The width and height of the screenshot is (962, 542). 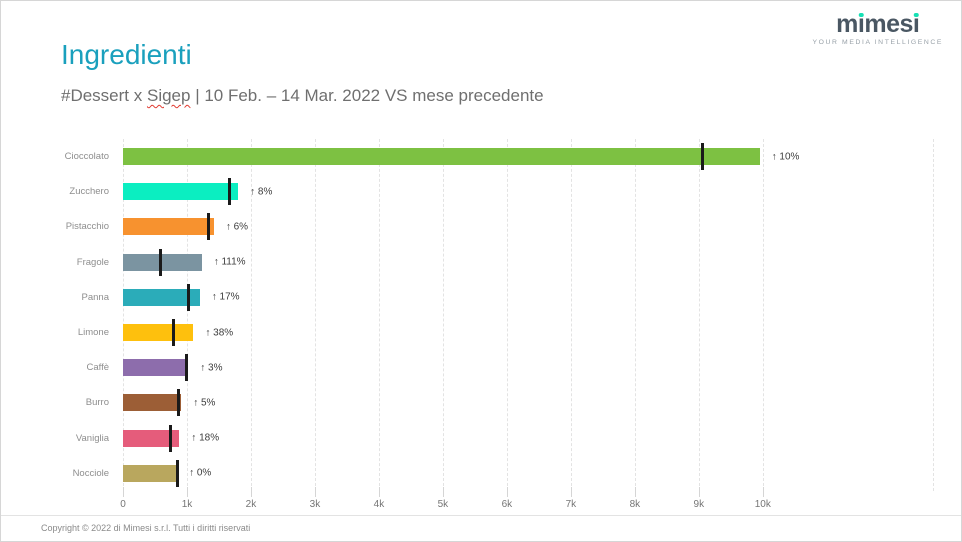 I want to click on bar-row: ↑ 6%, so click(x=528, y=226).